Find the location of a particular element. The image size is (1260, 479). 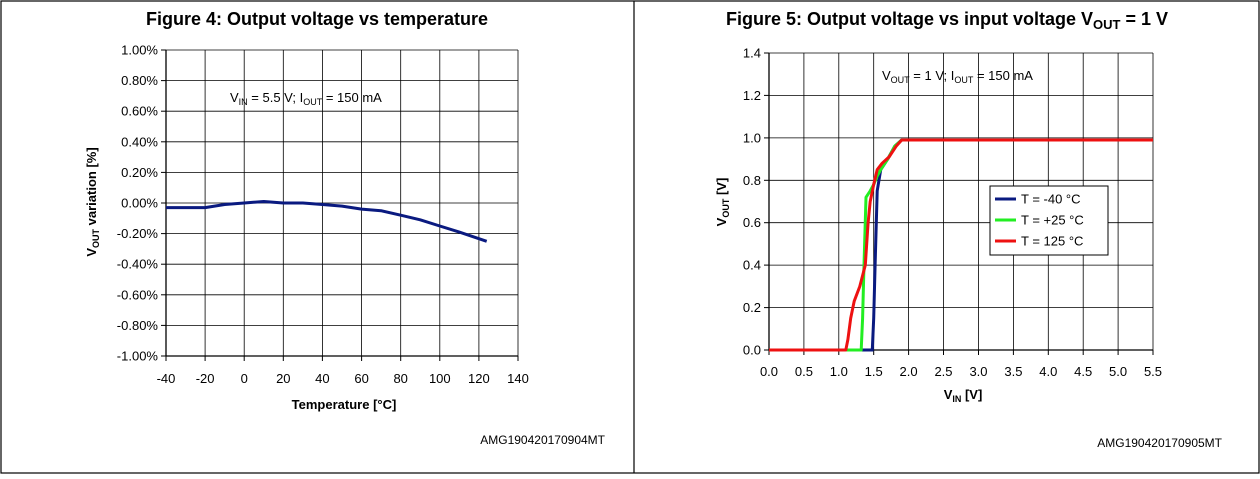

chart2-ytick-label: 0.0 is located at coordinates (752, 350).